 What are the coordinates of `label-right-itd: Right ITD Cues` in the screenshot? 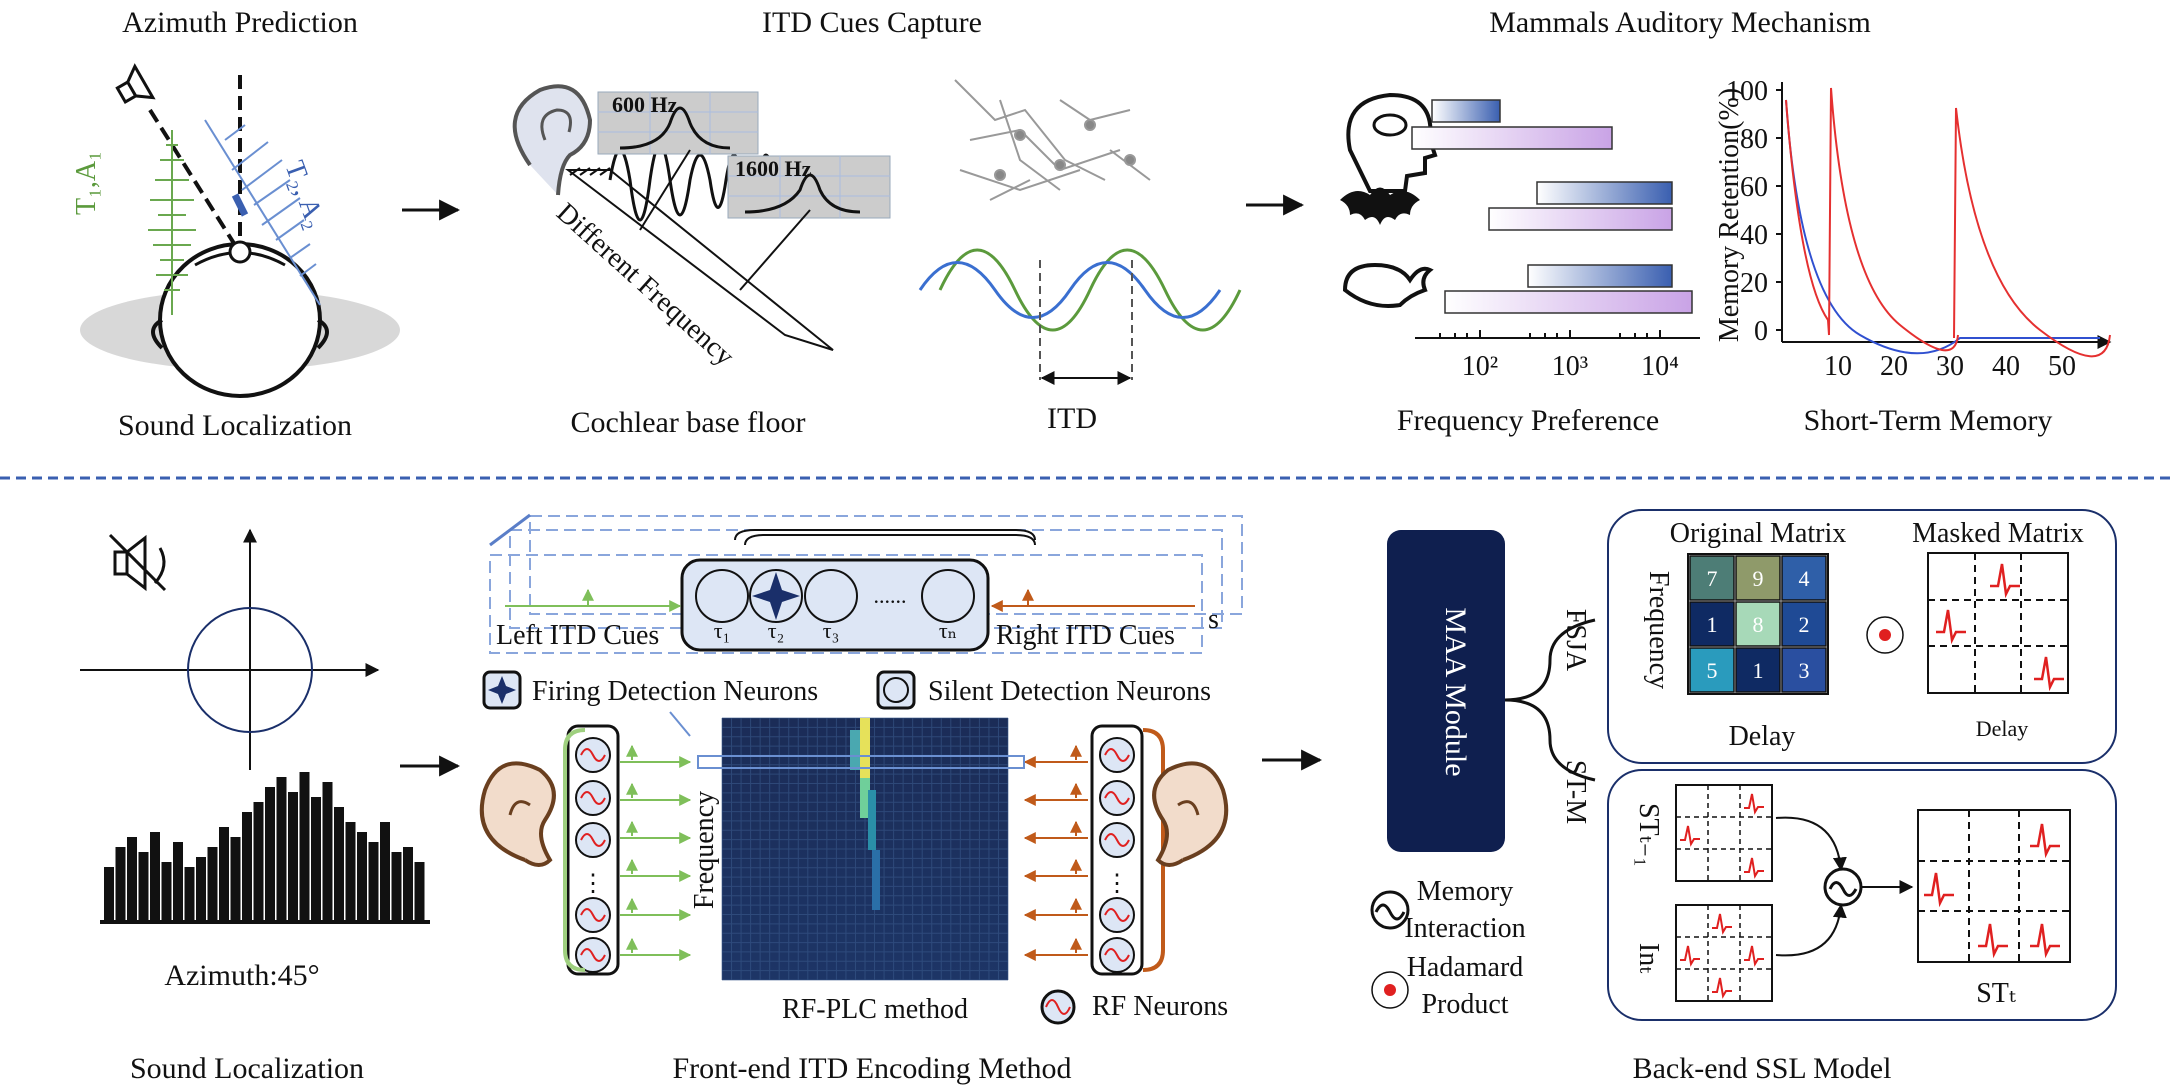 It's located at (1085, 635).